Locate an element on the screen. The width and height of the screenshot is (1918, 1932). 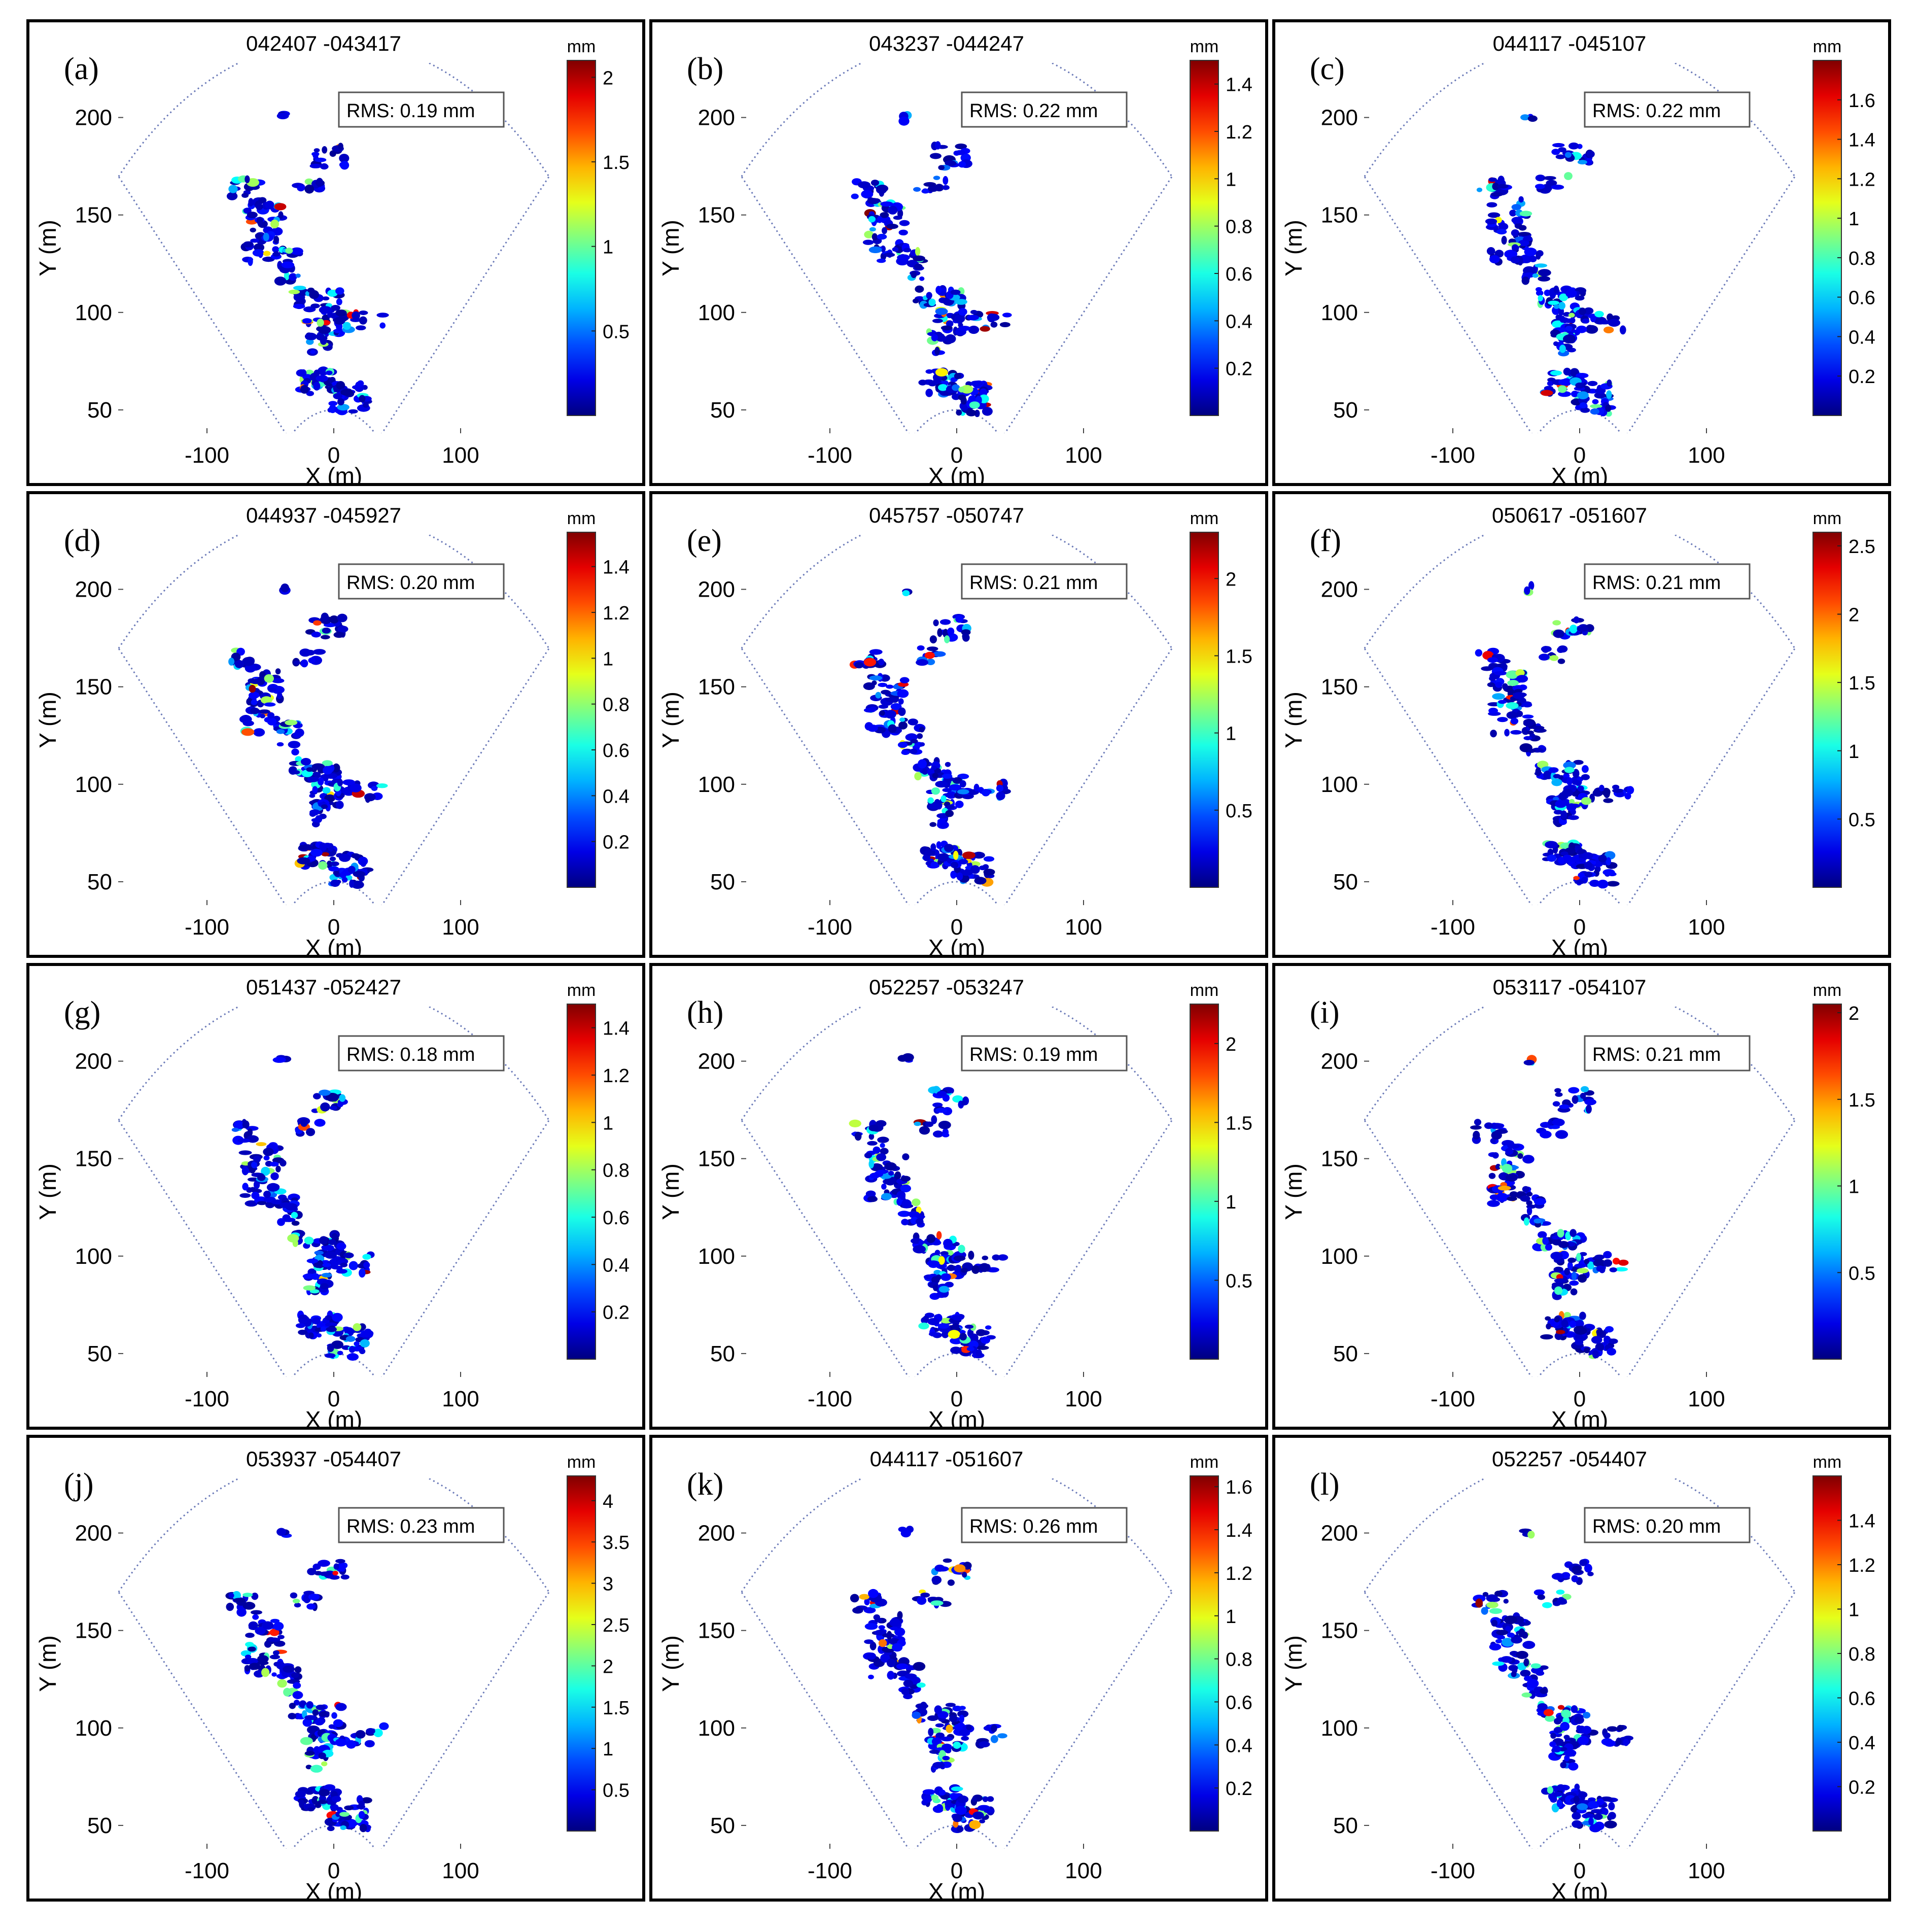
panel-label: (d) is located at coordinates (82, 541).